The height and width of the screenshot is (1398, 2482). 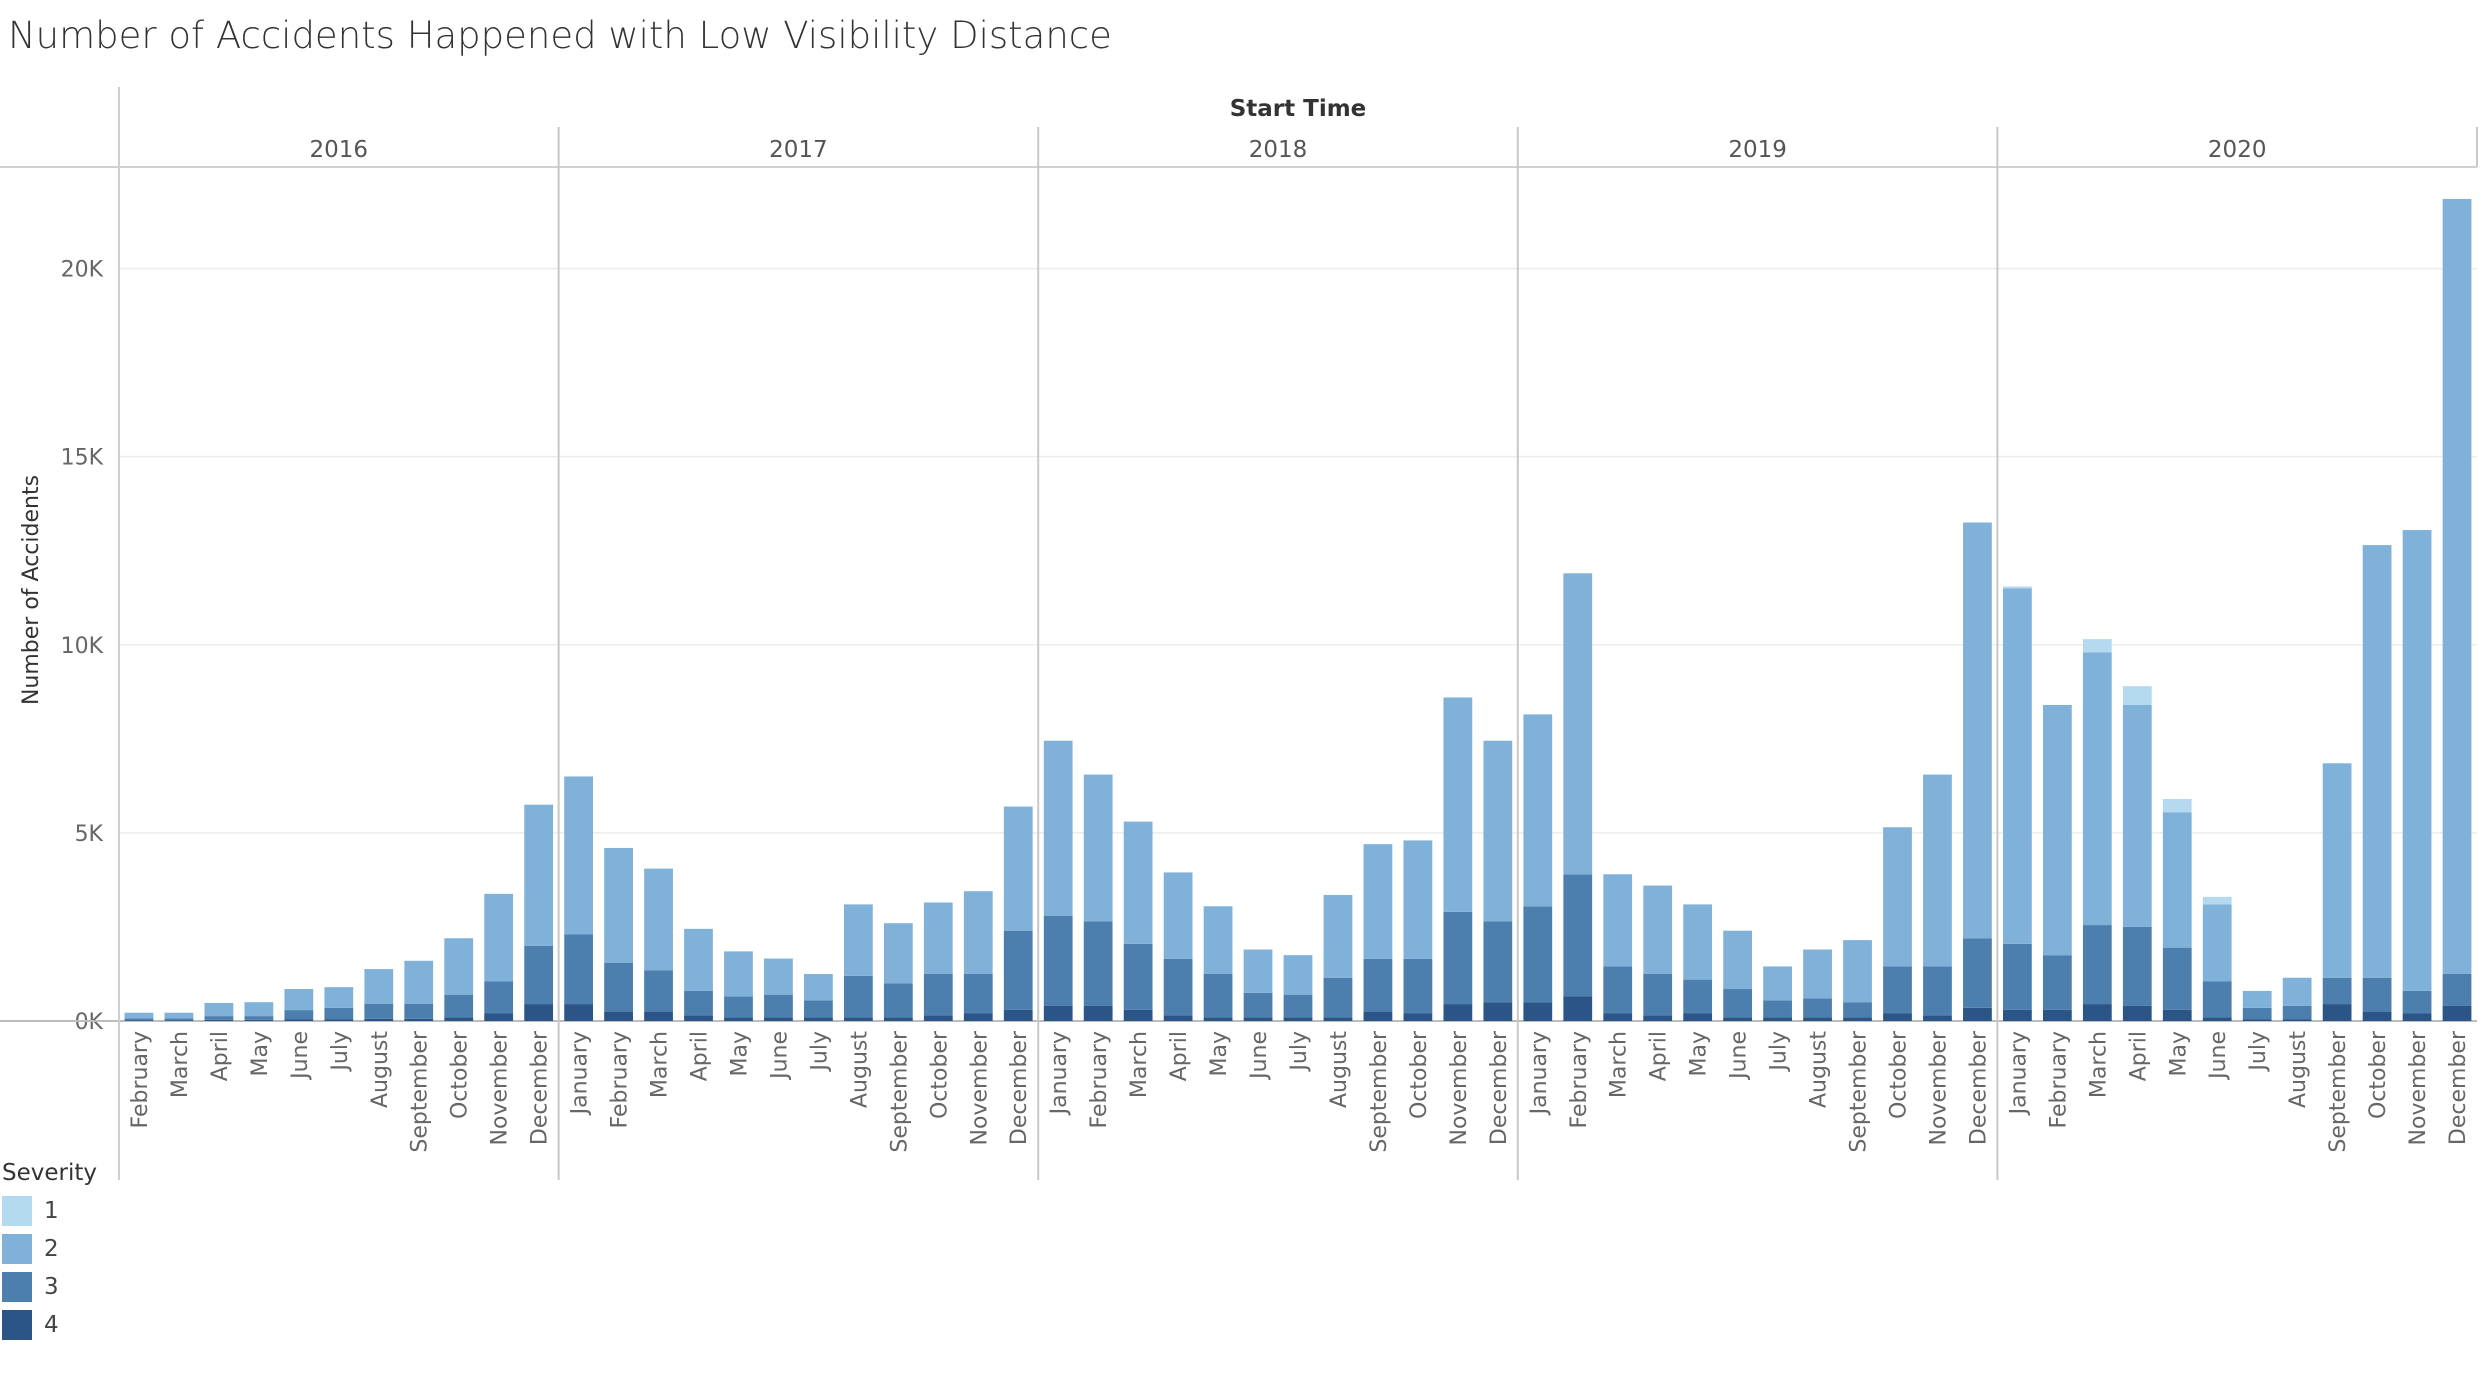 I want to click on month-label-2016-march: March, so click(x=180, y=1064).